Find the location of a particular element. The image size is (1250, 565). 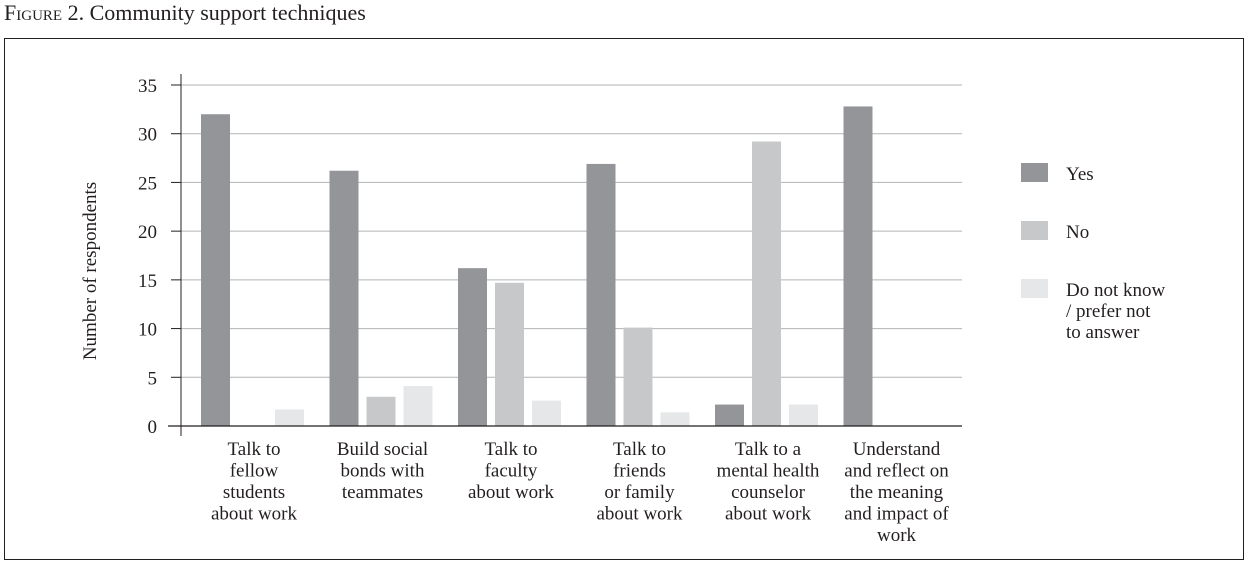

legend-label: No is located at coordinates (1077, 232).